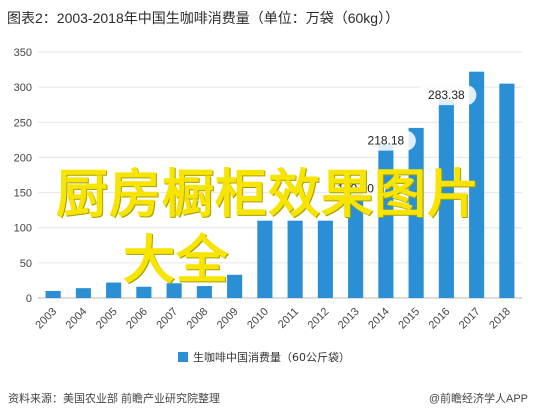 Image resolution: width=536 pixels, height=416 pixels. What do you see at coordinates (29, 299) in the screenshot?
I see `y-tick-label: 0` at bounding box center [29, 299].